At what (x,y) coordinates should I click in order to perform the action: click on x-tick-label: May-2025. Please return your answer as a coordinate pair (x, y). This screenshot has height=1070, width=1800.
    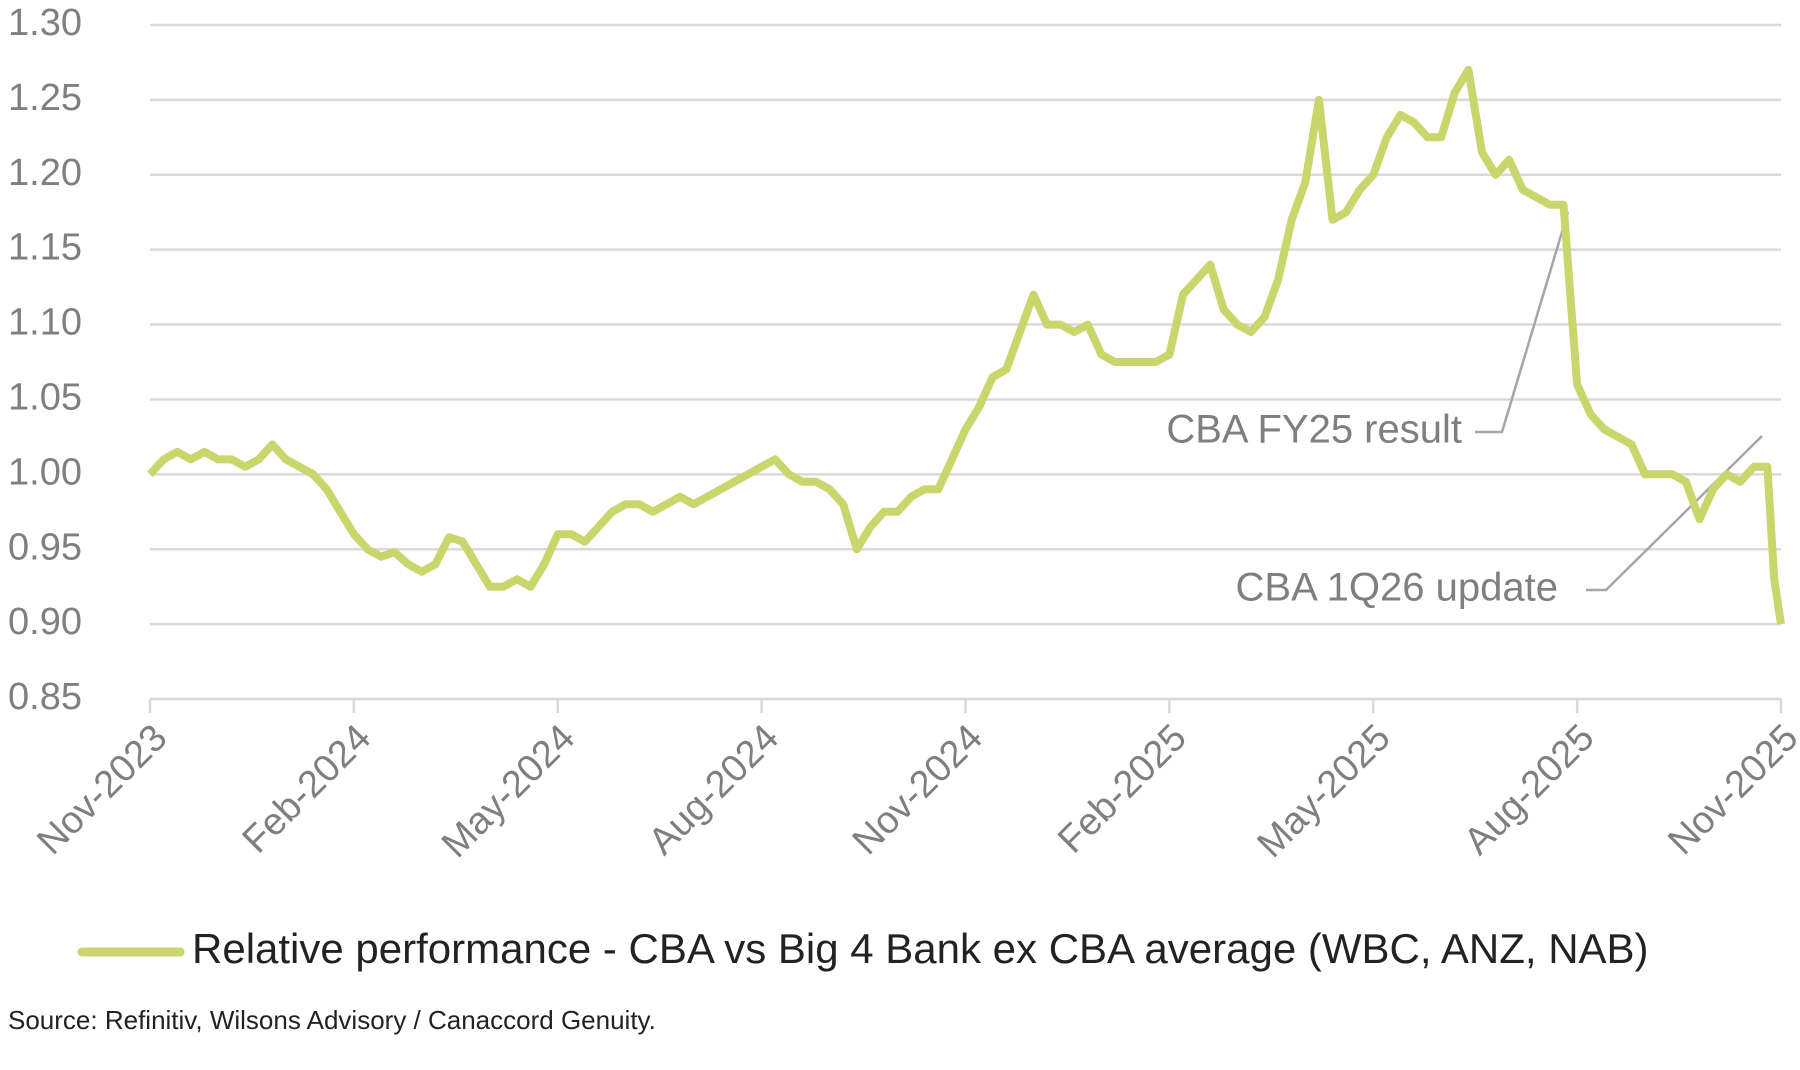
    Looking at the image, I should click on (1324, 791).